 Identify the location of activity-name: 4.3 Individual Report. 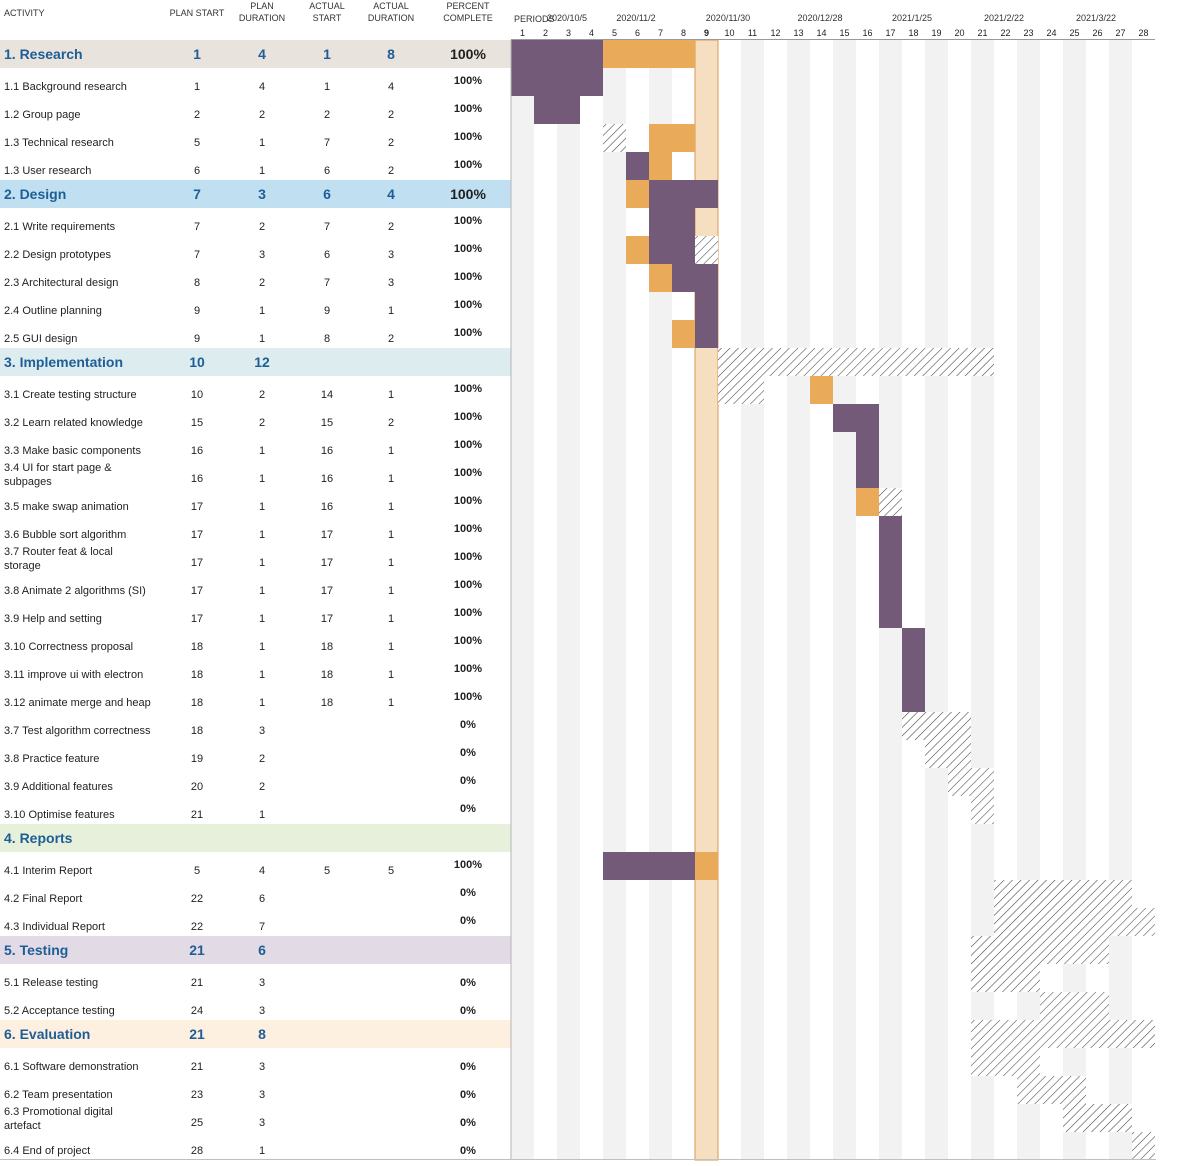
(54, 927).